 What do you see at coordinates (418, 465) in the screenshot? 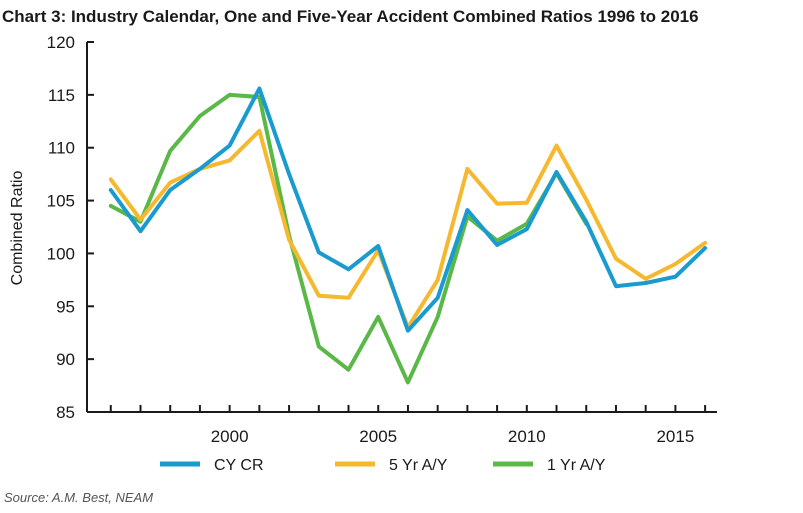
I see `legend-label-5-yr-a-y: 5 Yr A/Y` at bounding box center [418, 465].